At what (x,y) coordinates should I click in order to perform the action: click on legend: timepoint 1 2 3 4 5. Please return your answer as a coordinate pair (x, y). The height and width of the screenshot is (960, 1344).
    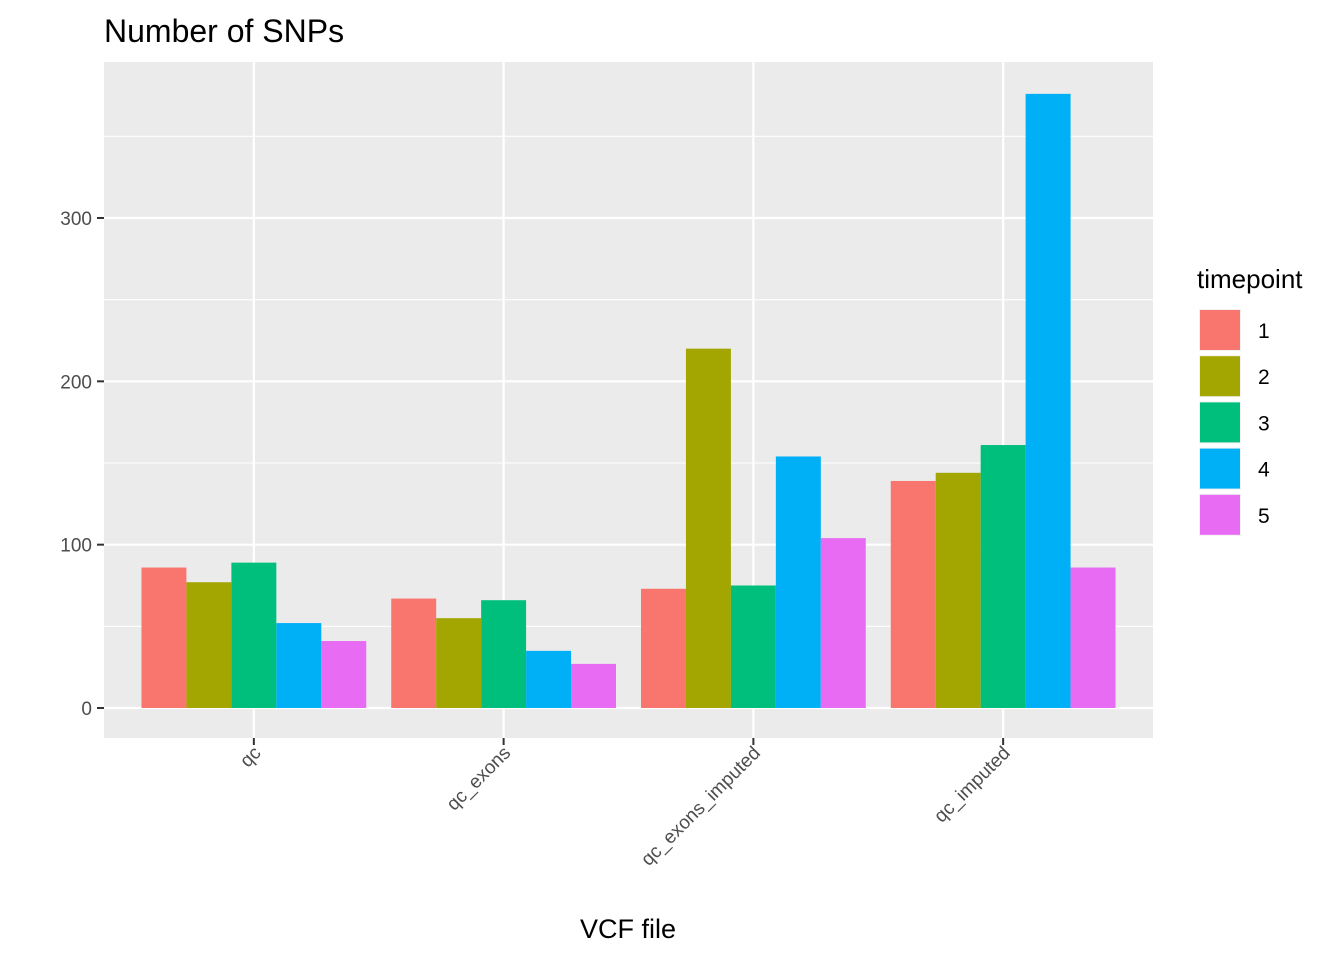
    Looking at the image, I should click on (1250, 400).